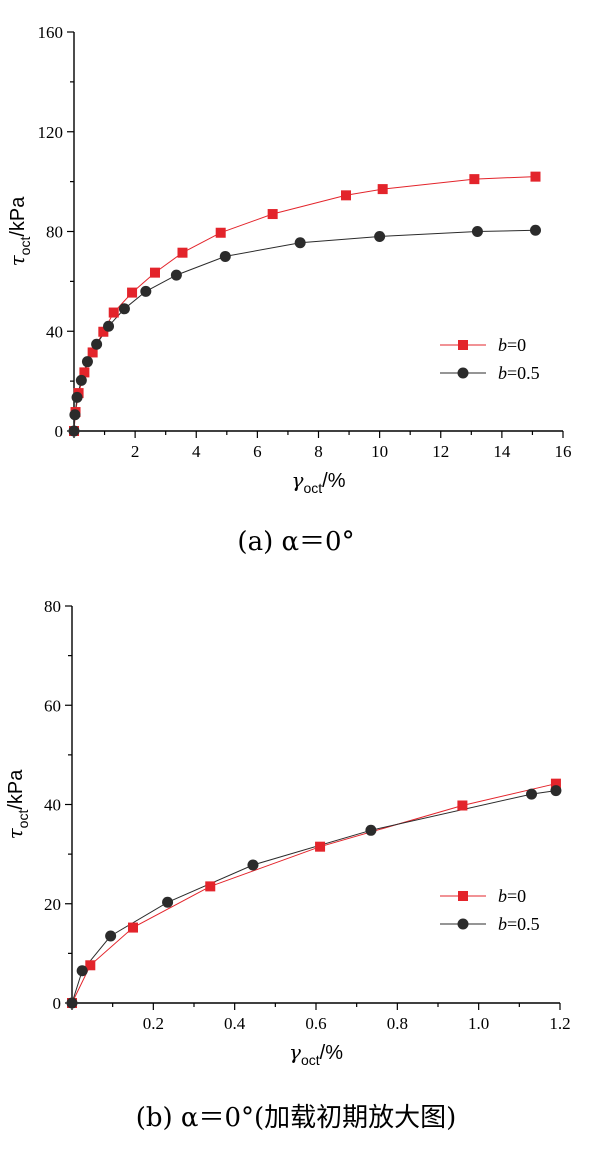  Describe the element at coordinates (397, 1023) in the screenshot. I see `x-tick-label: 0.8` at that location.